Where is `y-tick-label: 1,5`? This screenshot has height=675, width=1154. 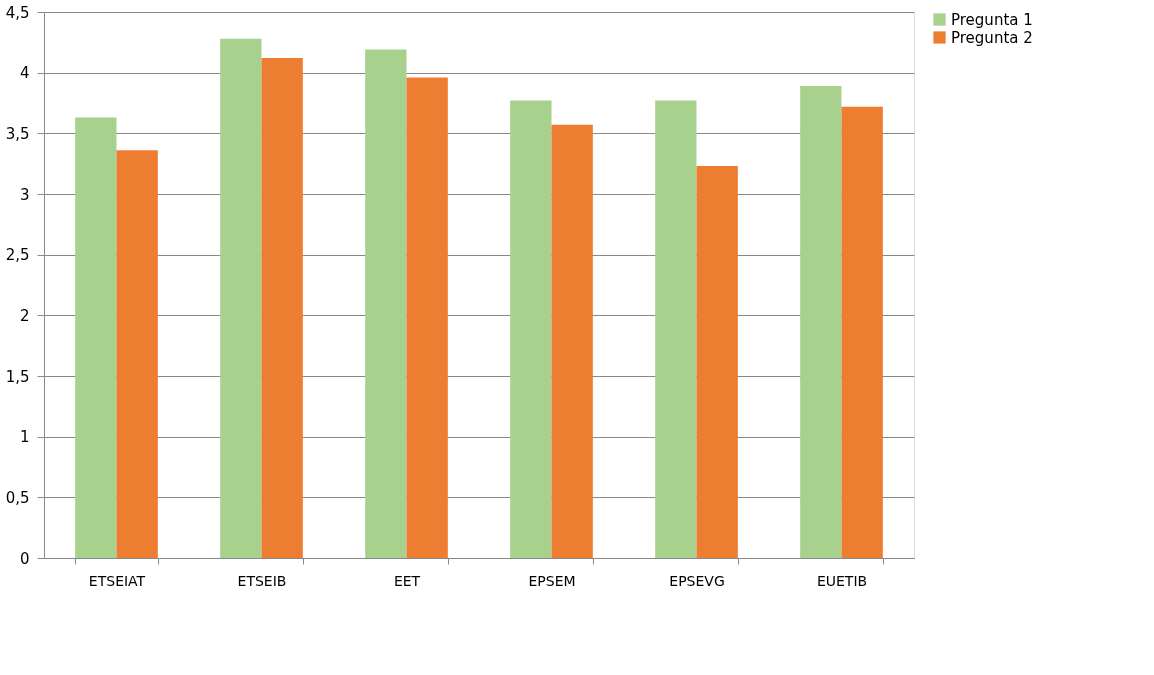 y-tick-label: 1,5 is located at coordinates (17, 376).